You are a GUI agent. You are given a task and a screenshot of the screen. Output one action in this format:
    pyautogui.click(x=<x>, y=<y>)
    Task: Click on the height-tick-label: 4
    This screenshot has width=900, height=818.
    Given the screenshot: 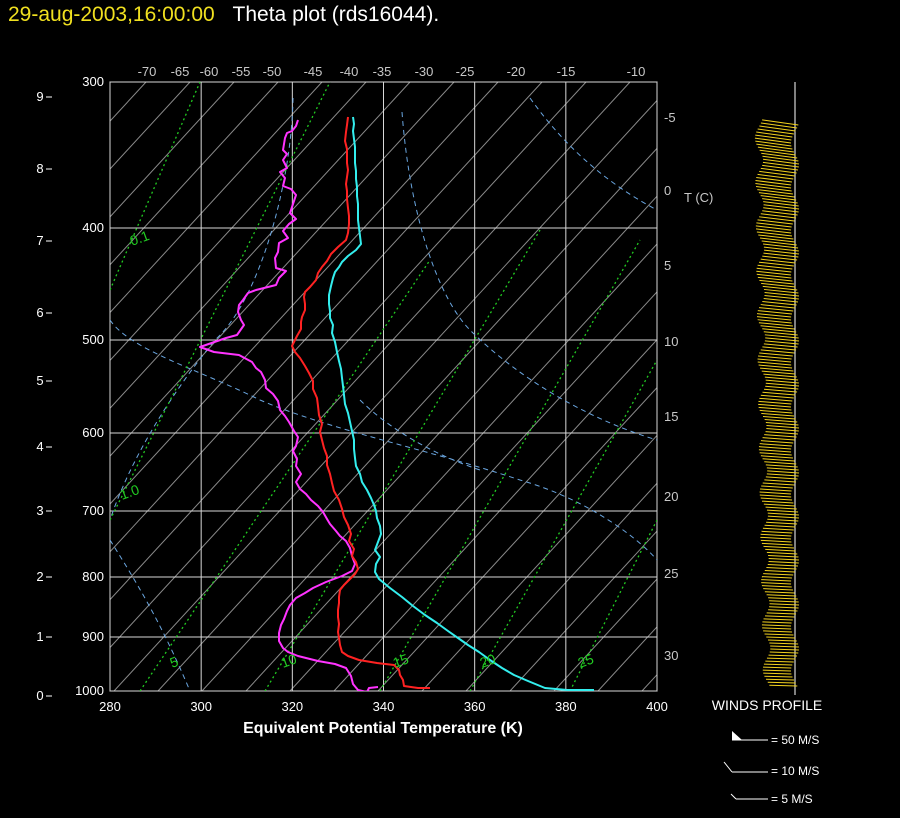 What is the action you would take?
    pyautogui.click(x=39, y=446)
    